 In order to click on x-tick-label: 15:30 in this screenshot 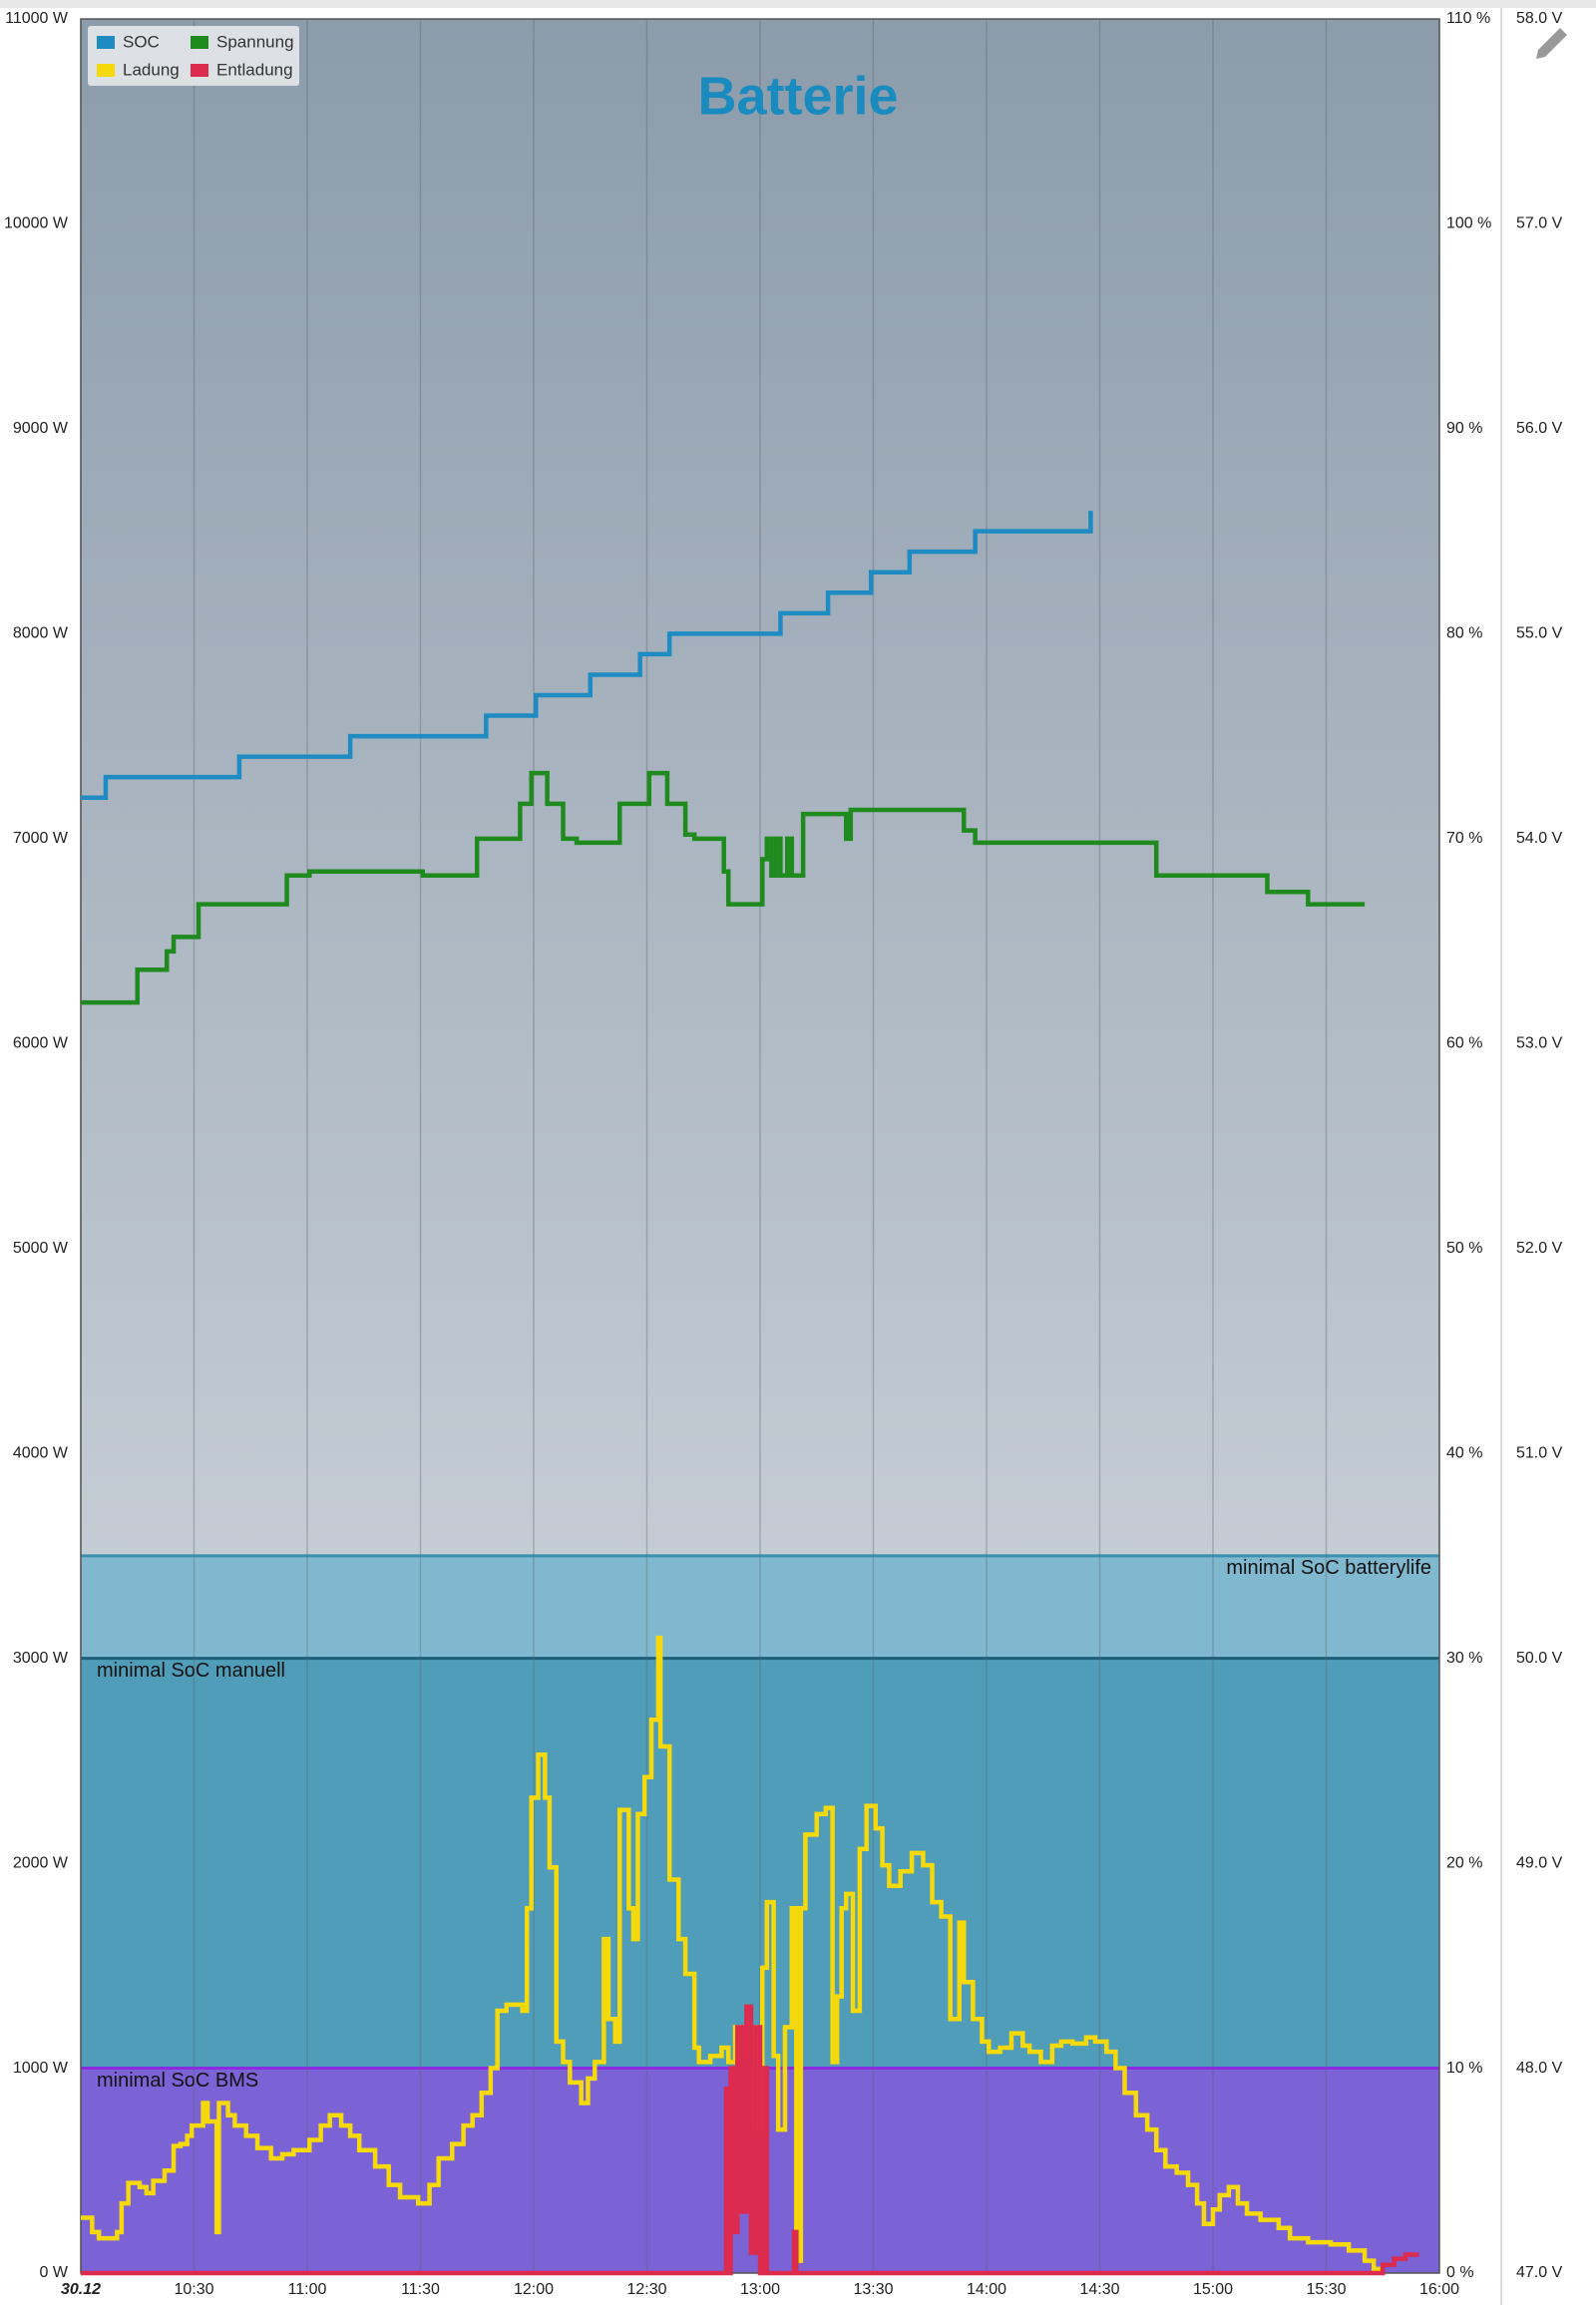, I will do `click(1326, 2289)`.